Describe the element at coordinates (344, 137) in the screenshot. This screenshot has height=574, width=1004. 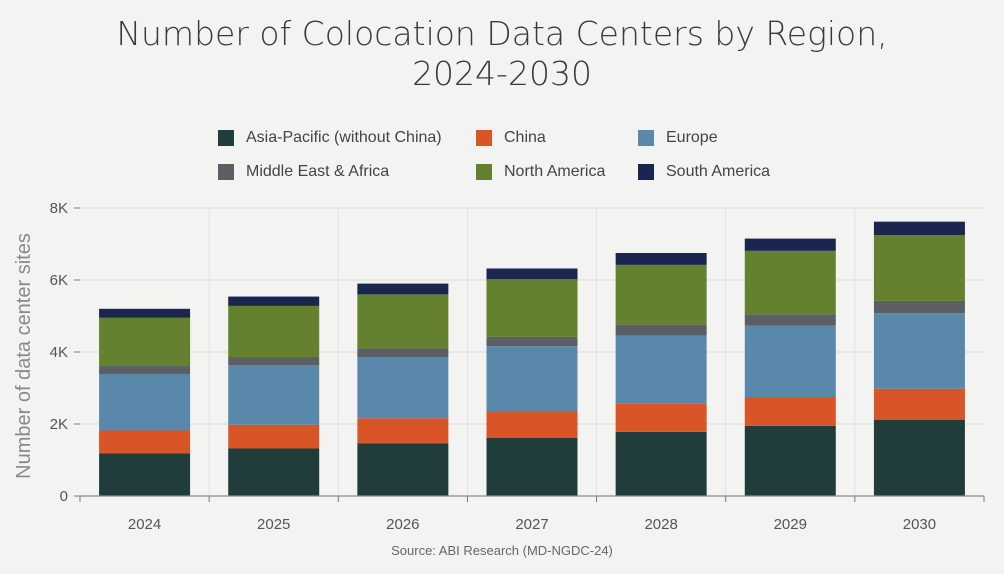
I see `legend-label-asia-pacific: Asia-Pacific (without China)` at that location.